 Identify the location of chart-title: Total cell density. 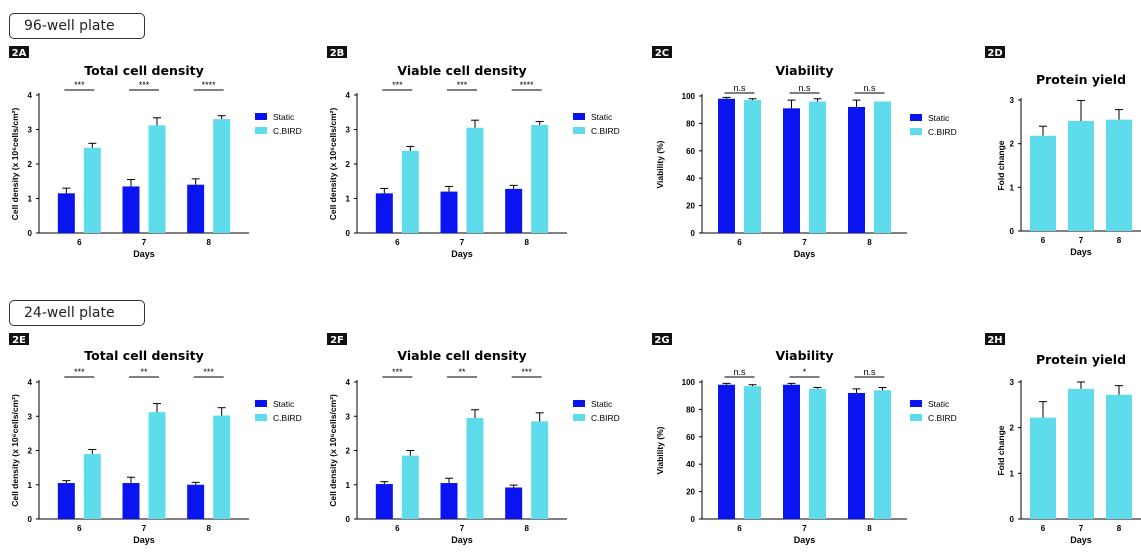
(143, 70).